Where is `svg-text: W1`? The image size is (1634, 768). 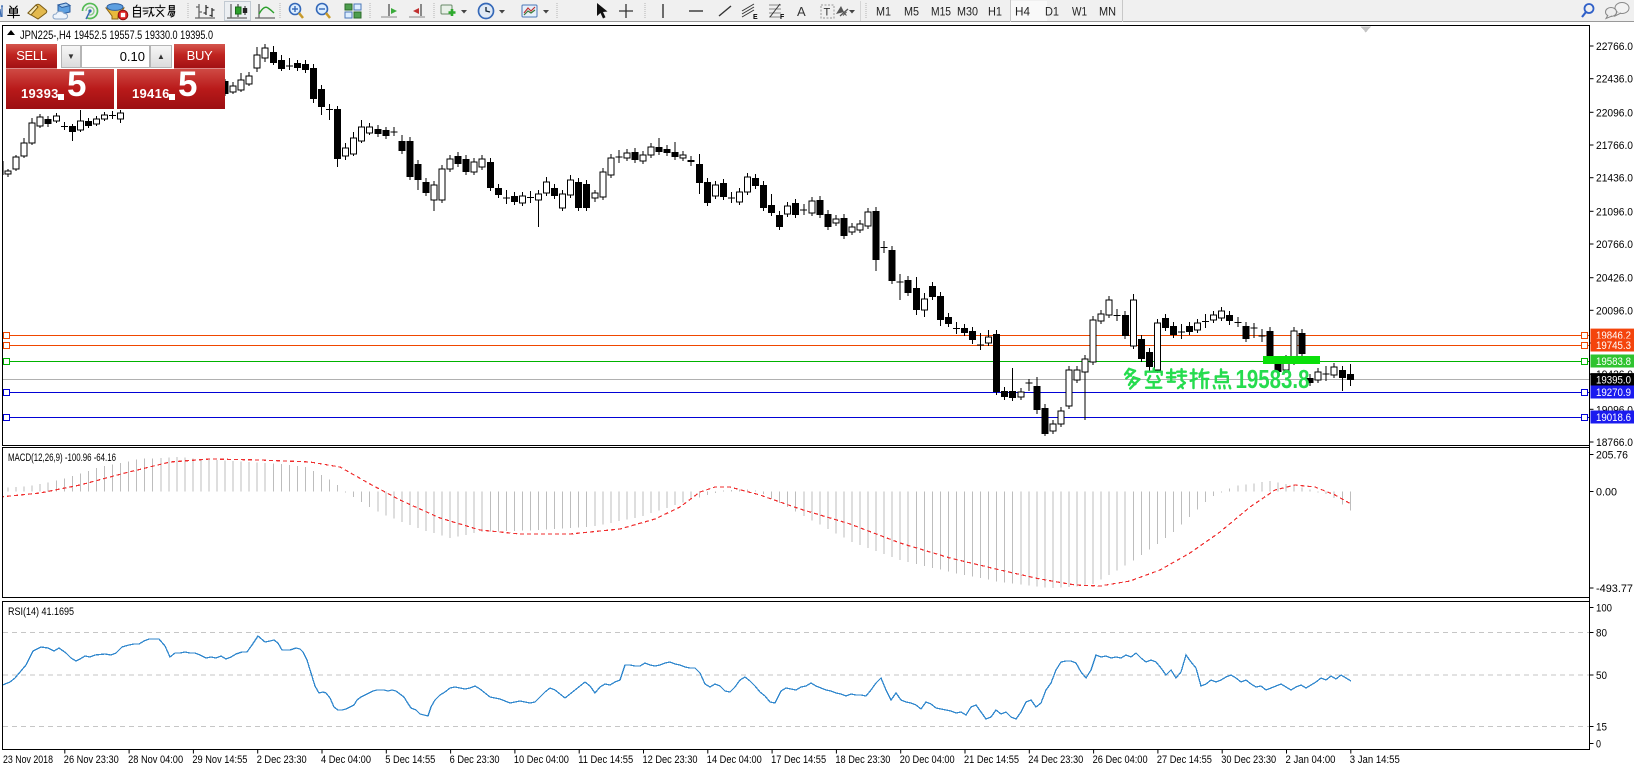 svg-text: W1 is located at coordinates (1079, 12).